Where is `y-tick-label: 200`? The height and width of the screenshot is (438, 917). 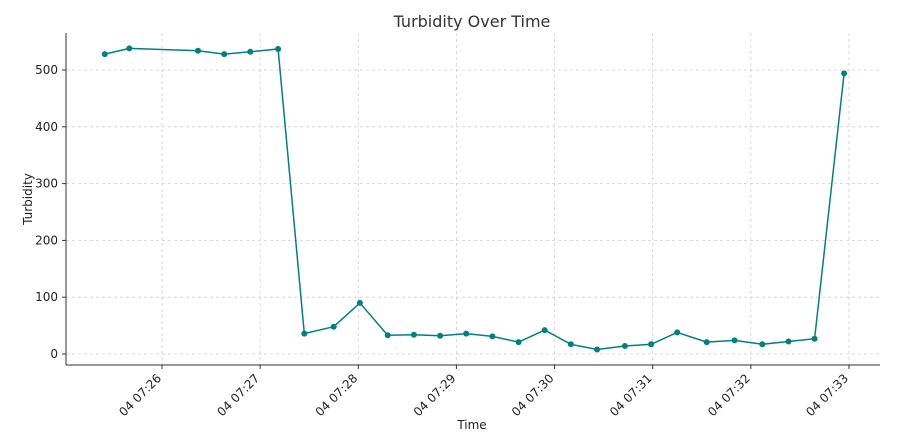 y-tick-label: 200 is located at coordinates (46, 240).